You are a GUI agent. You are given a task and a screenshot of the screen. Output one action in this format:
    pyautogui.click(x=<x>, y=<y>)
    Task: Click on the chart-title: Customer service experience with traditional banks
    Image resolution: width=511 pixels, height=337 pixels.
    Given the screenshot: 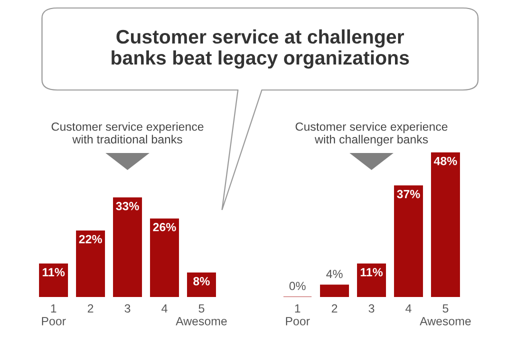 What is the action you would take?
    pyautogui.click(x=128, y=133)
    